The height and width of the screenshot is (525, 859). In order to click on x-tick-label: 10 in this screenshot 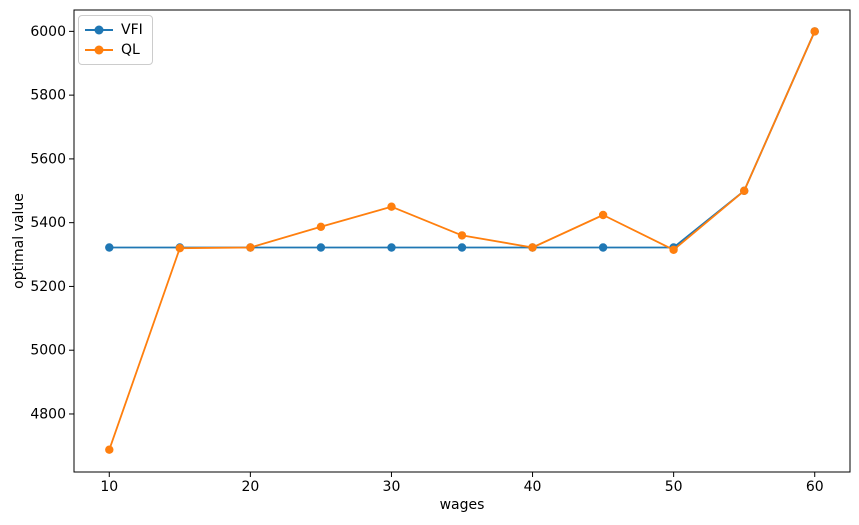, I will do `click(109, 487)`.